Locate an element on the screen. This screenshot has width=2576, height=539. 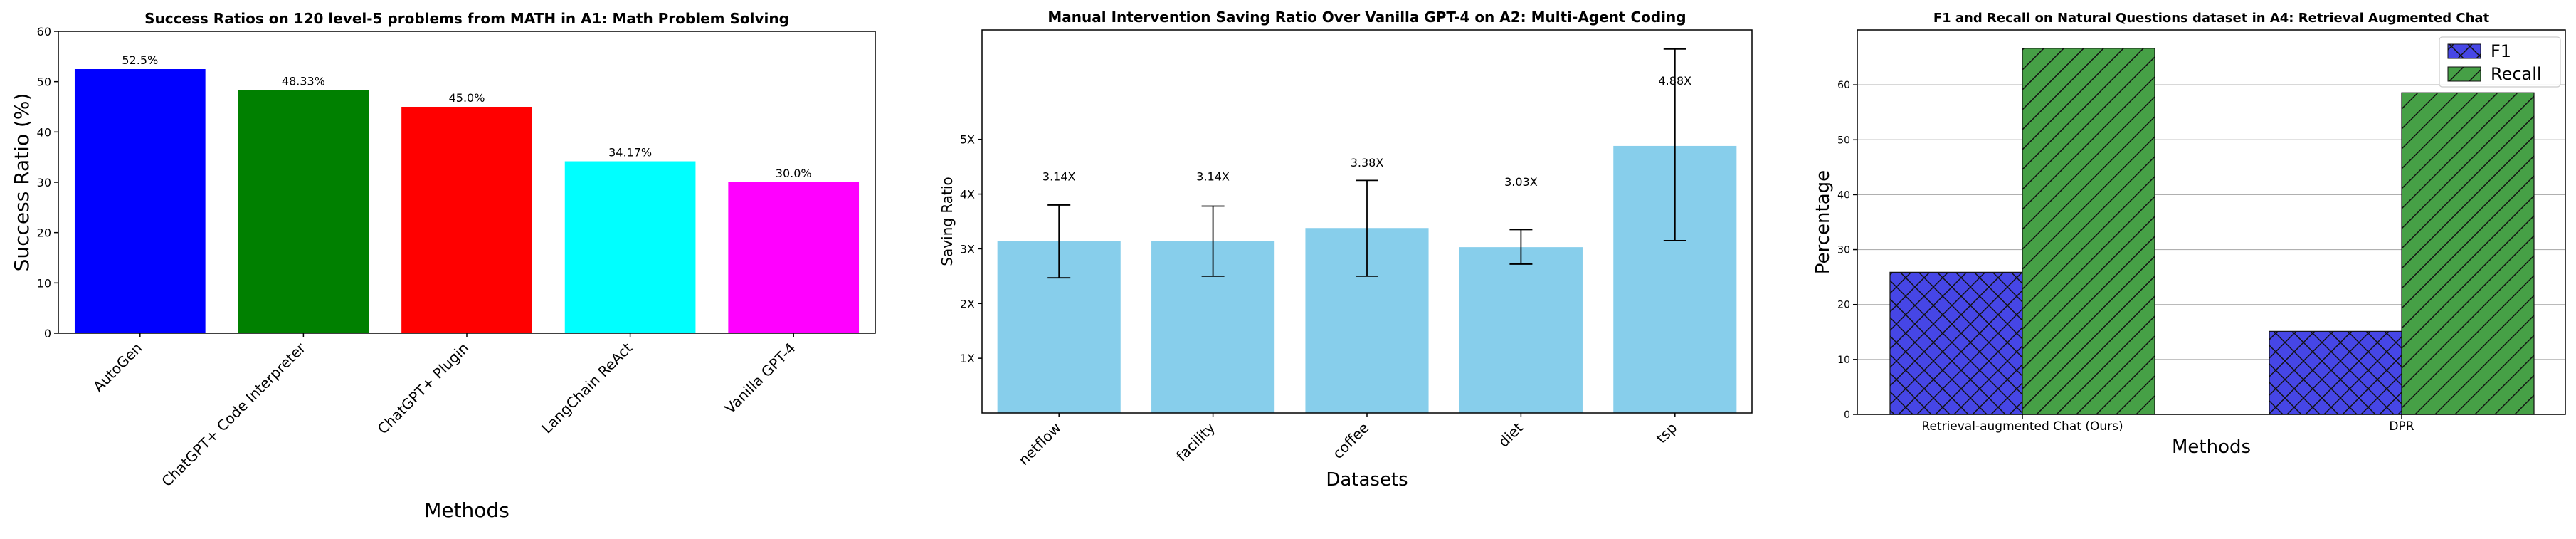
y-tick-label: 2X is located at coordinates (967, 303).